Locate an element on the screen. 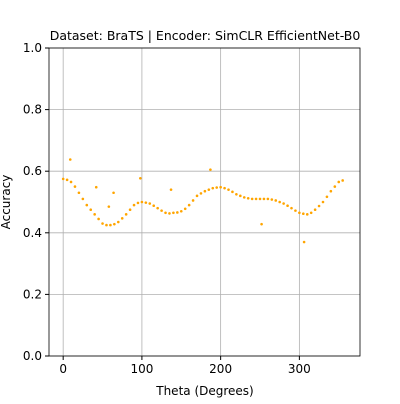 The image size is (400, 404). x-tick-label: 0 is located at coordinates (63, 369).